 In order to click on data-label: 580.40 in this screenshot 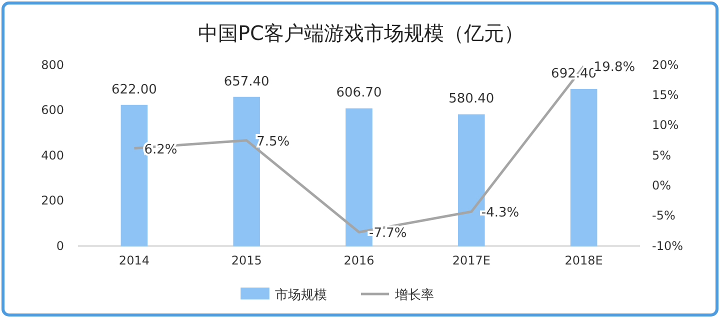, I will do `click(471, 99)`.